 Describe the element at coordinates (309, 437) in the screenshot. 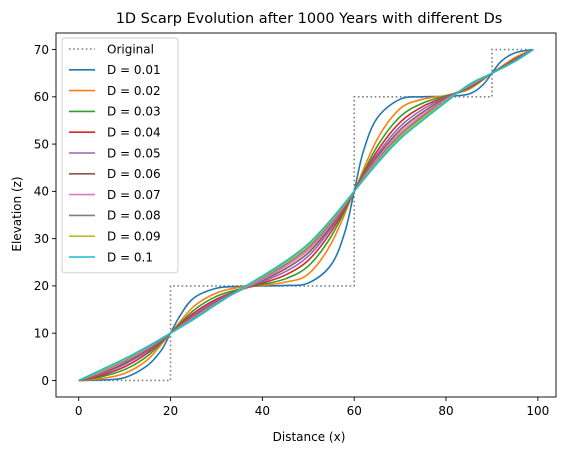

I see `x-axis-label: Distance (x)` at that location.